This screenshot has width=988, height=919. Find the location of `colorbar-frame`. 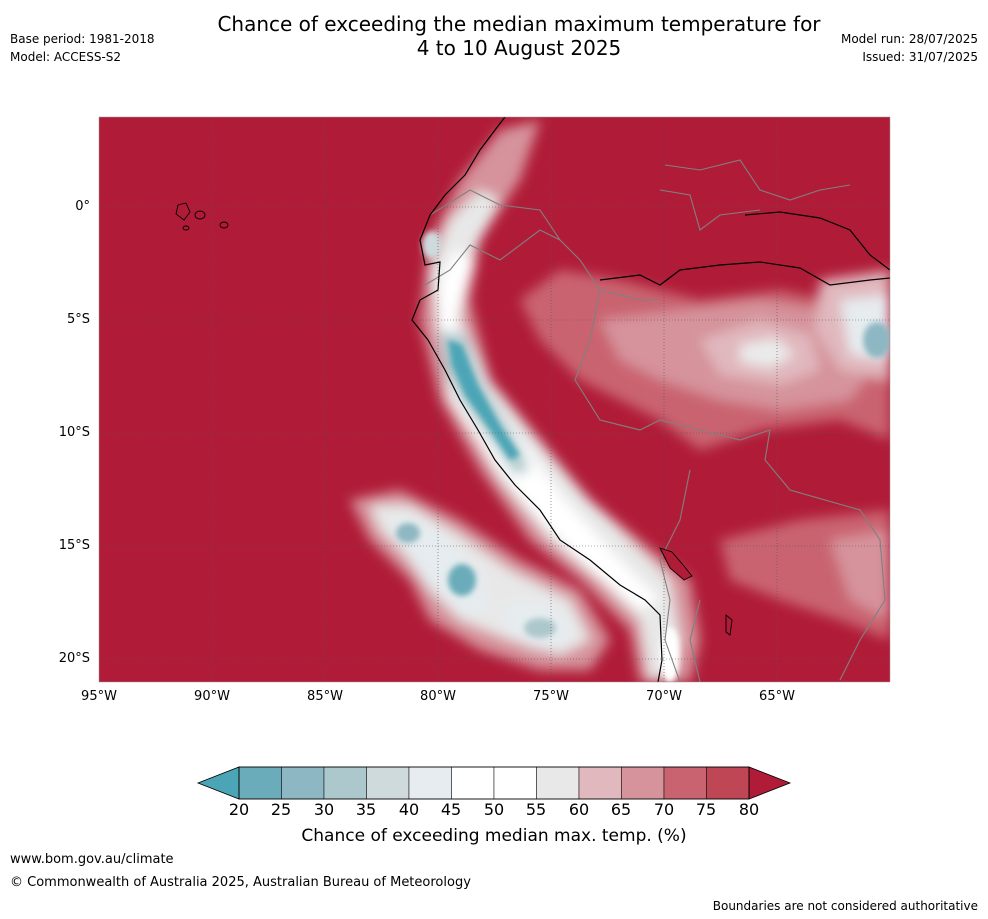

colorbar-frame is located at coordinates (494, 783).